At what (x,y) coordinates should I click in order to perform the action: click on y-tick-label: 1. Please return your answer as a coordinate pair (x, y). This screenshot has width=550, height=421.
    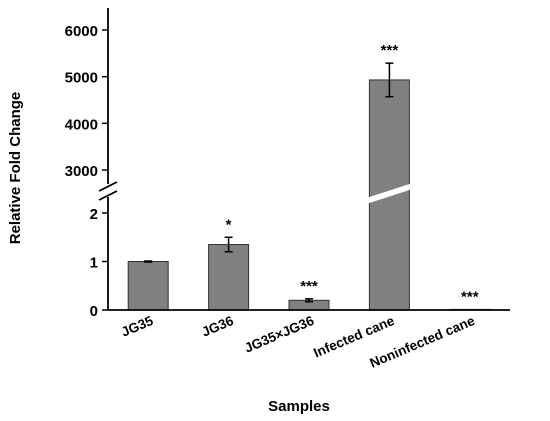
    Looking at the image, I should click on (94, 263).